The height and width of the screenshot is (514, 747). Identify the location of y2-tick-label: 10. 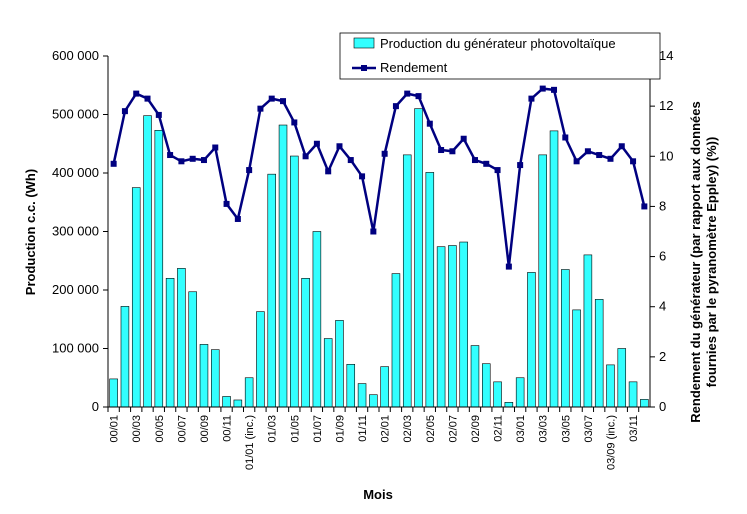
(666, 155).